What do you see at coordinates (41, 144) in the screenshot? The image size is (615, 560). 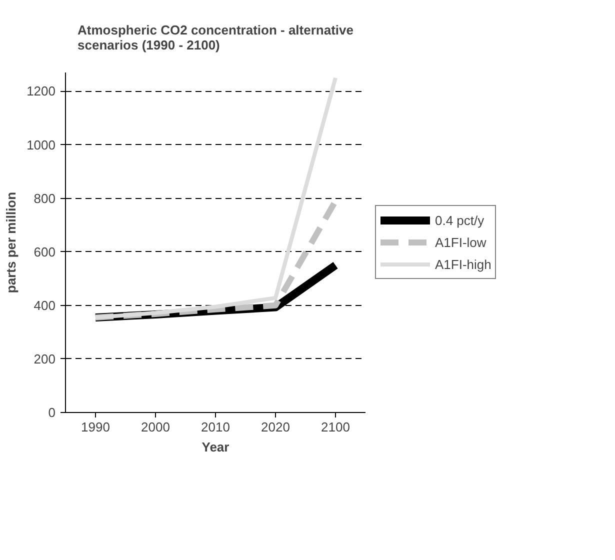 I see `y-tick-label: 1000` at bounding box center [41, 144].